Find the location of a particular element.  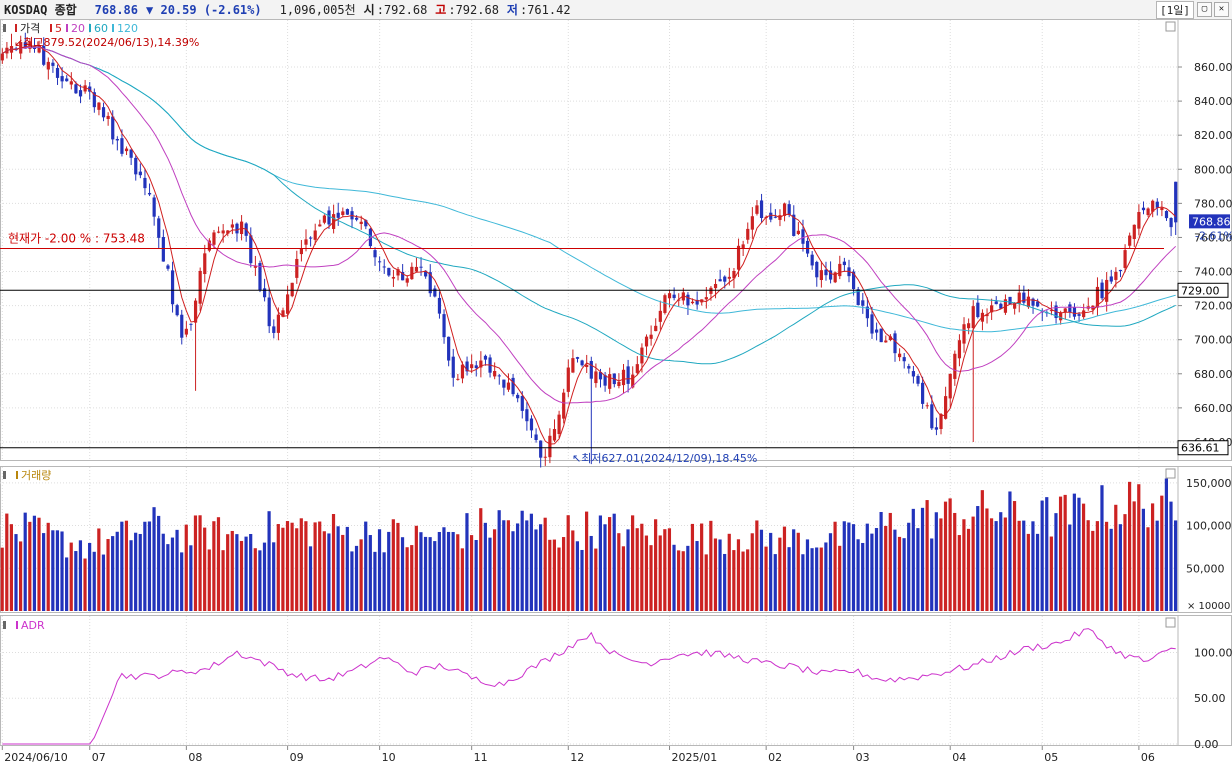

close-icon: ✕ is located at coordinates (1221, 9).